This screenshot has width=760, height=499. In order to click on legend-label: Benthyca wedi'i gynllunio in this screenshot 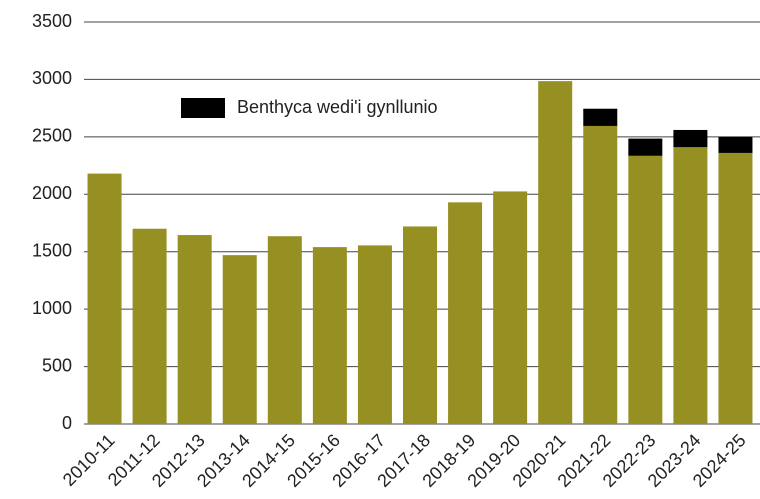, I will do `click(337, 107)`.